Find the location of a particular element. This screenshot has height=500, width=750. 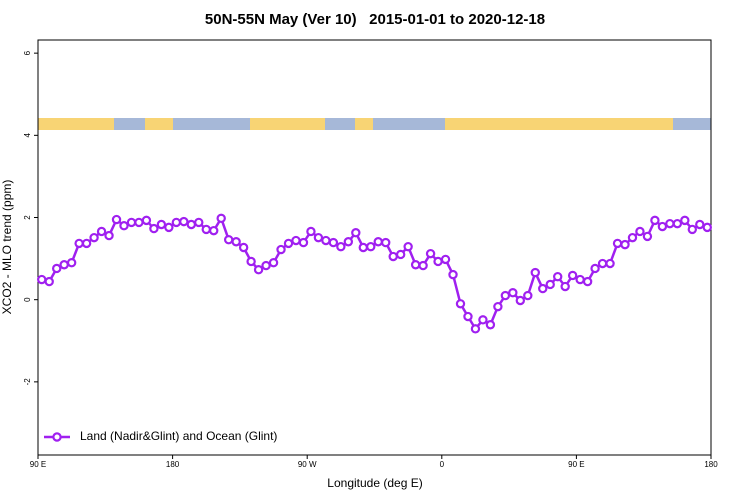

legend-label: Land (Nadir&Glint) and Ocean (Glint) is located at coordinates (178, 436).